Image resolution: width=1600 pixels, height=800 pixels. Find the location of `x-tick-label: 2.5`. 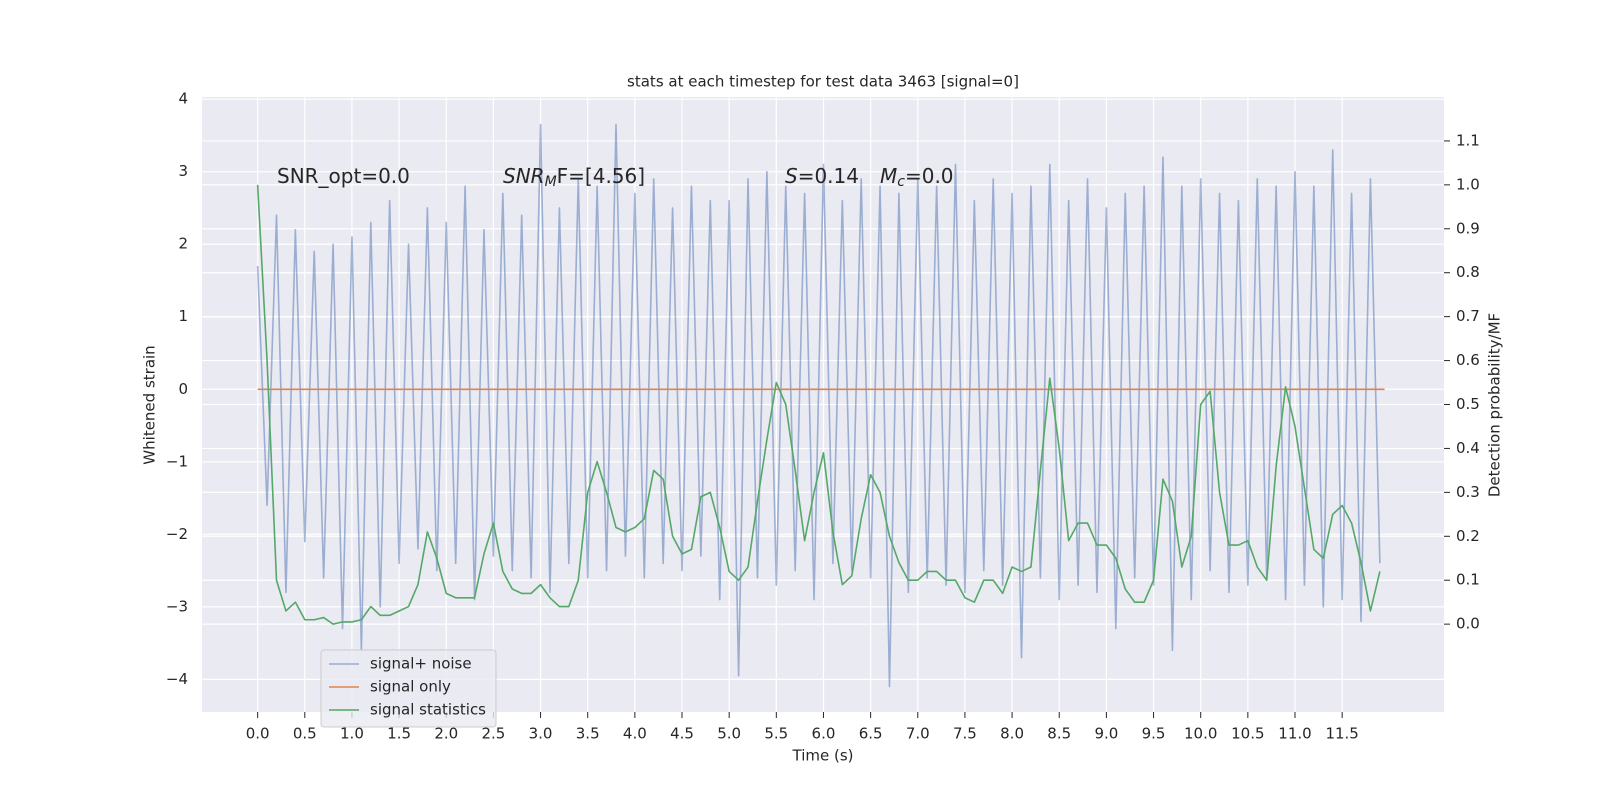

x-tick-label: 2.5 is located at coordinates (493, 734).